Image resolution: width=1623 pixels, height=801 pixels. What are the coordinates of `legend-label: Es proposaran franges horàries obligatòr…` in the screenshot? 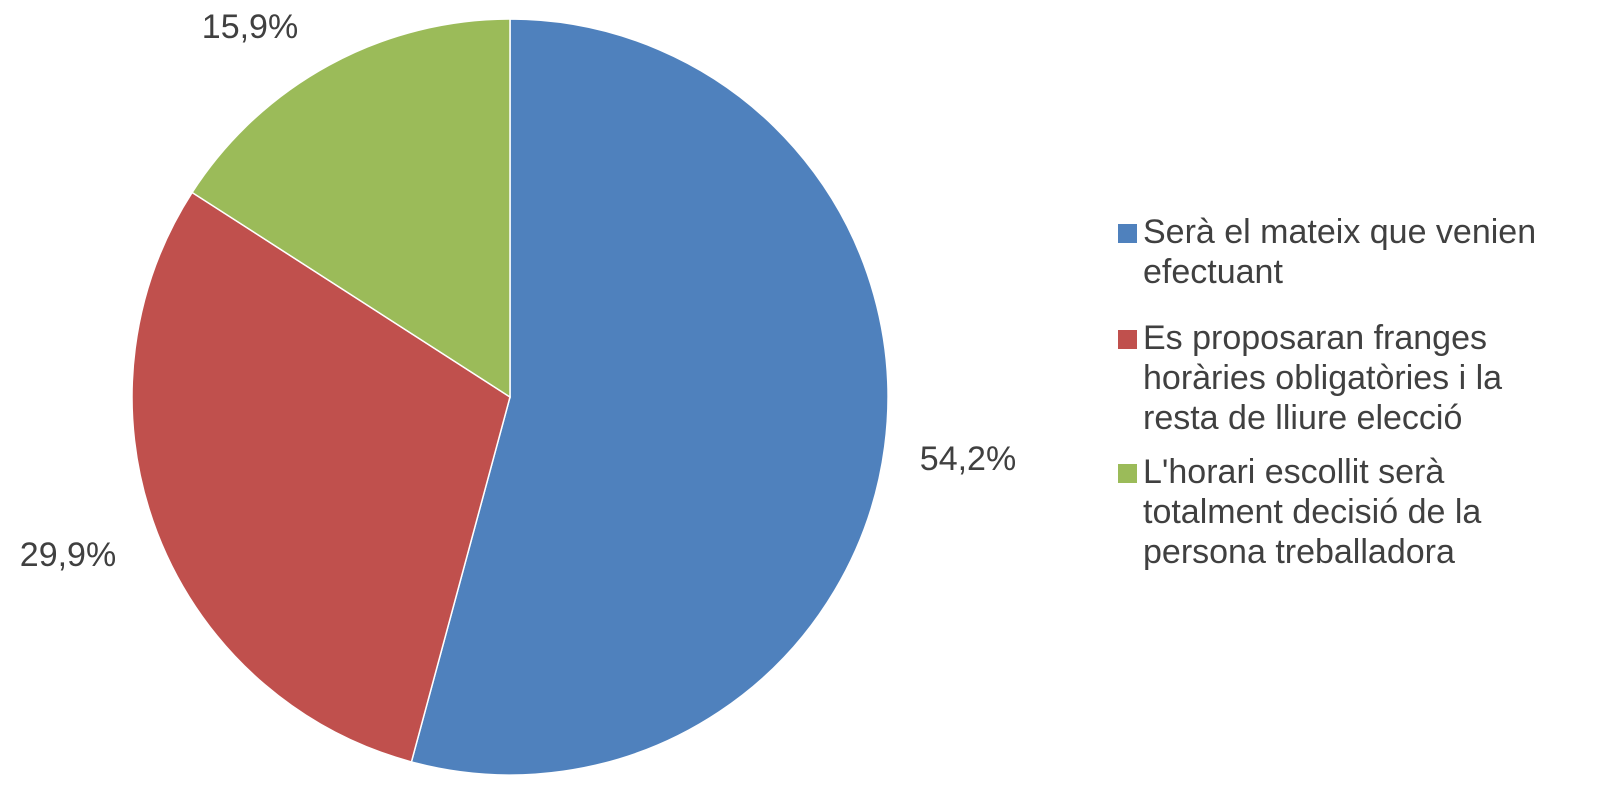 It's located at (1323, 378).